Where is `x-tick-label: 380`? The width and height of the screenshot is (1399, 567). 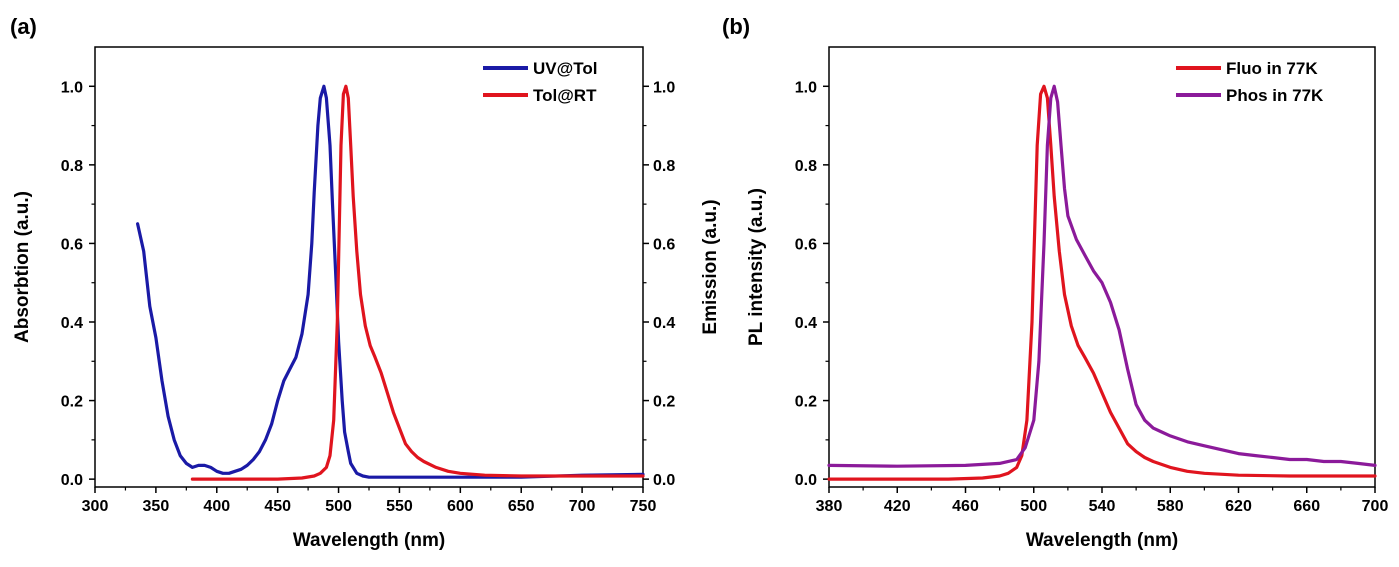
x-tick-label: 380 is located at coordinates (829, 506).